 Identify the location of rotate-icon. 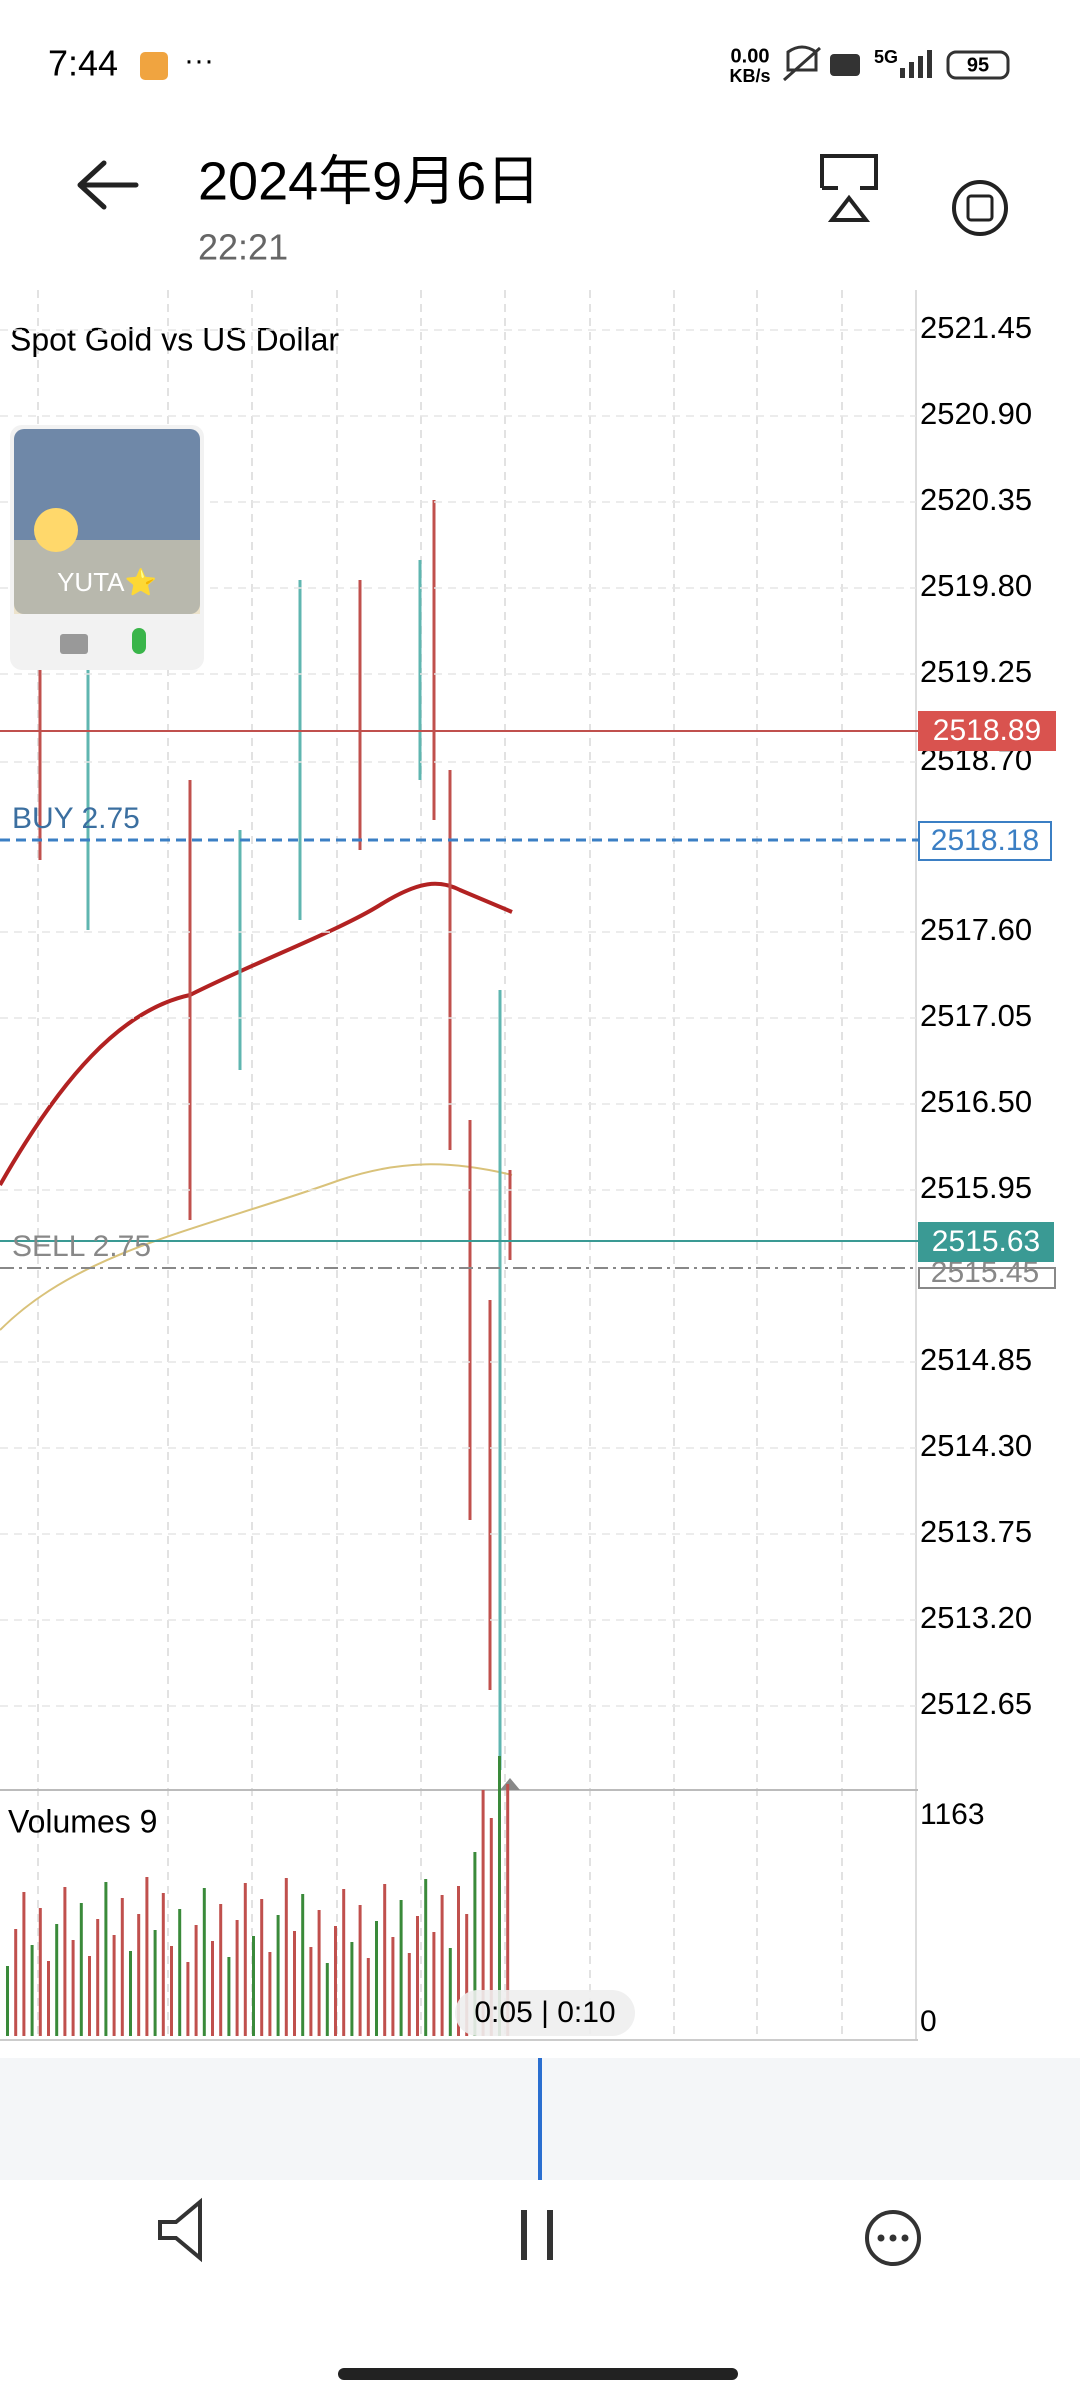
(980, 208).